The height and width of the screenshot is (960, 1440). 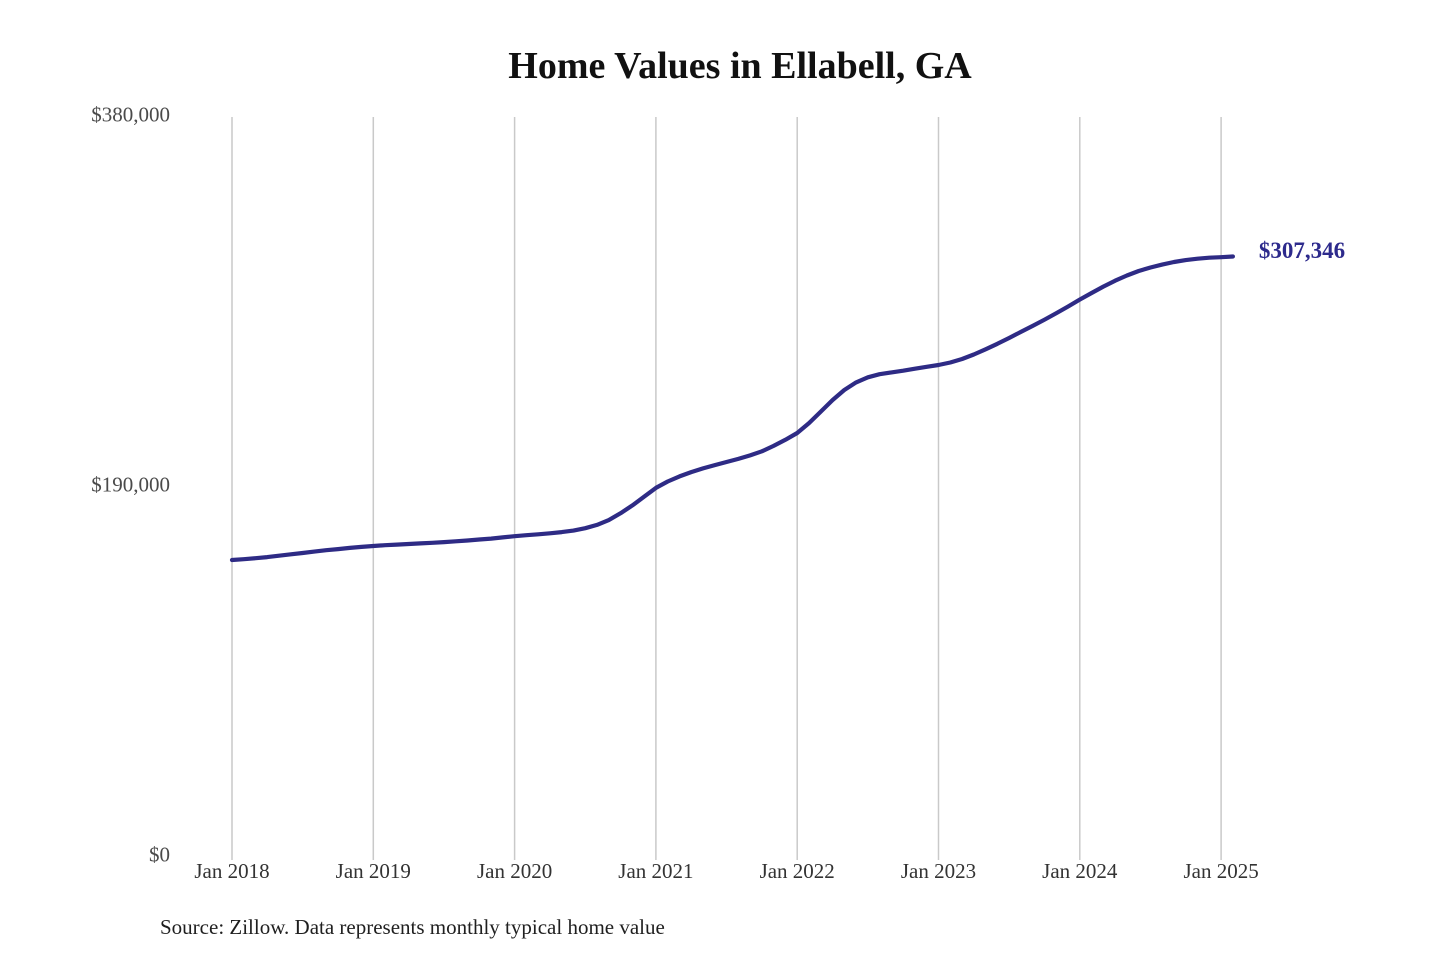 I want to click on x-tick-label: Jan 2021, so click(x=656, y=871).